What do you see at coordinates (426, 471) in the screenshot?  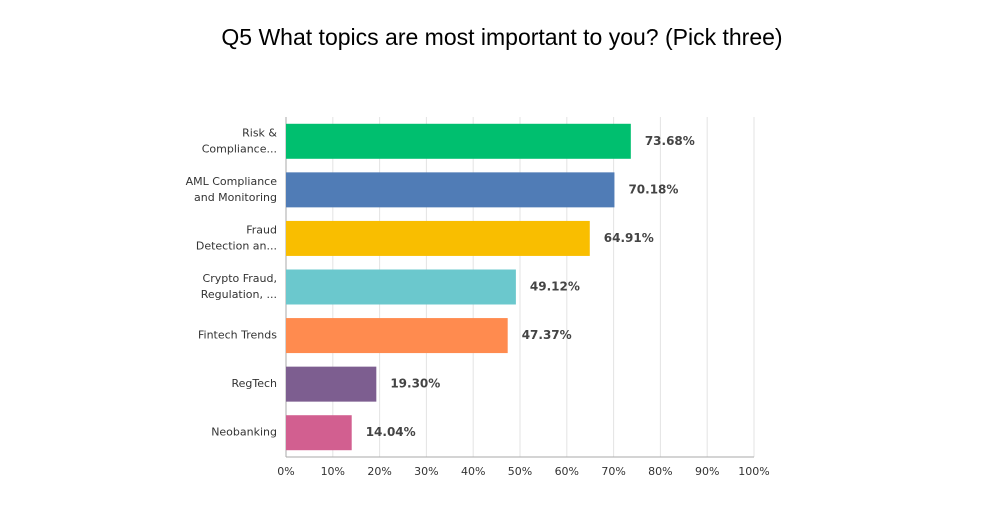 I see `x-tick-label: 30%` at bounding box center [426, 471].